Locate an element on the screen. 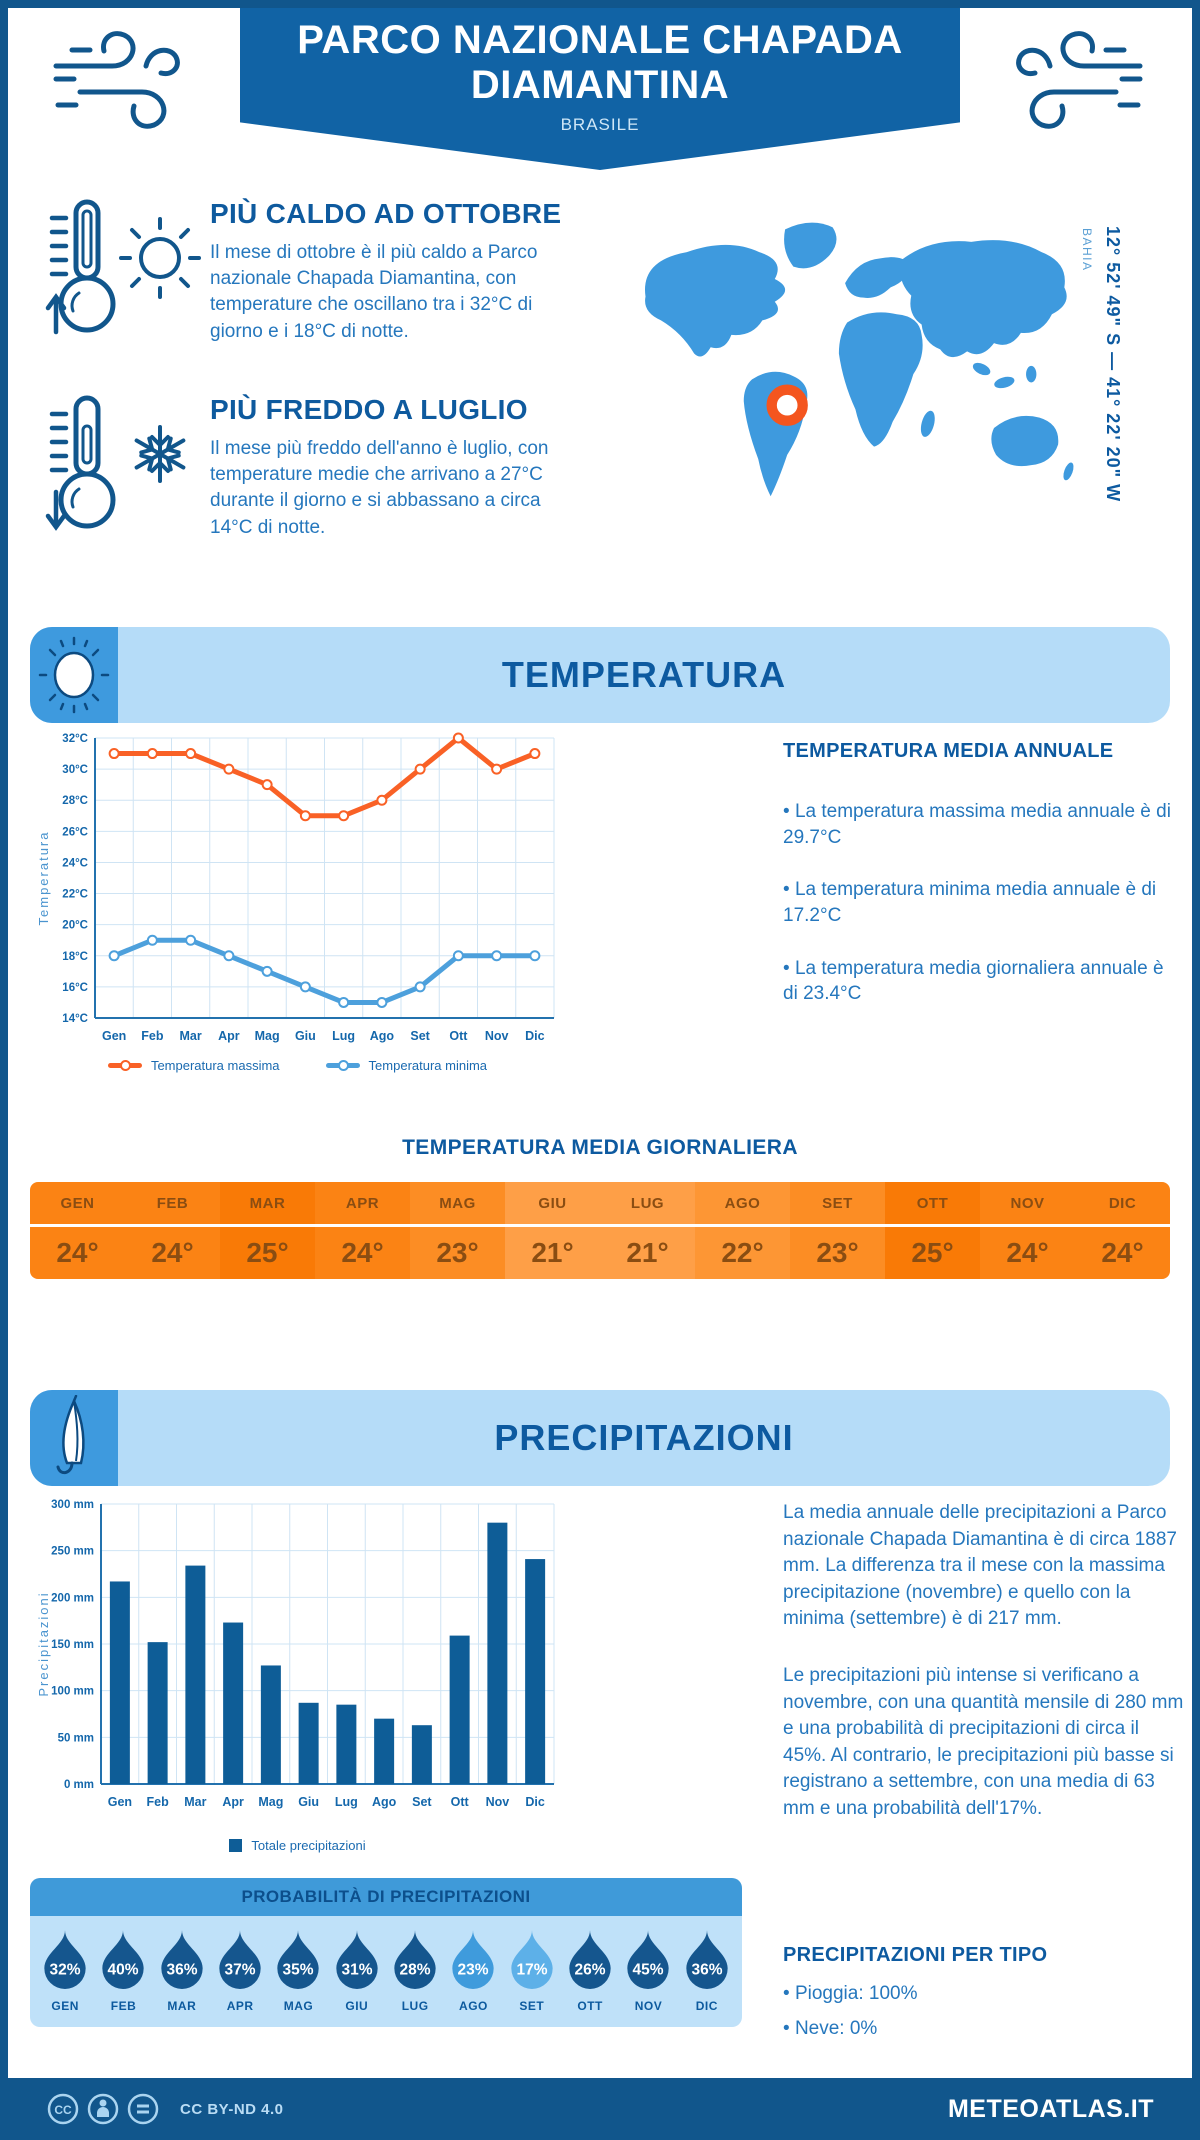  precipitation-chart-legend: Totale precipitazioni is located at coordinates (297, 1845).